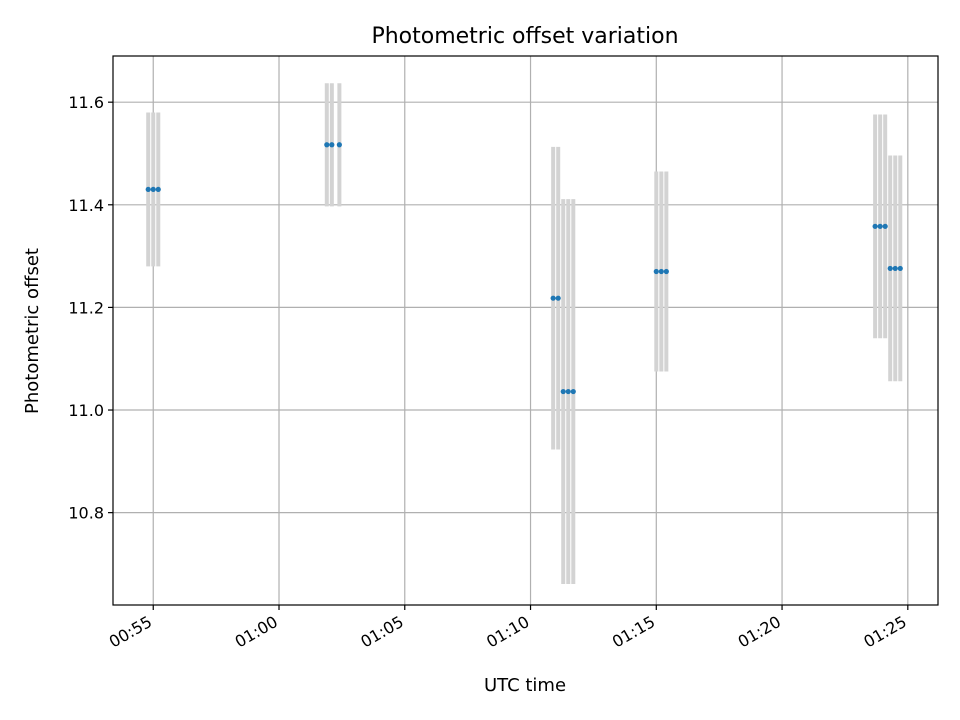 This screenshot has width=960, height=720. I want to click on y-tick-label: 11.4, so click(86, 205).